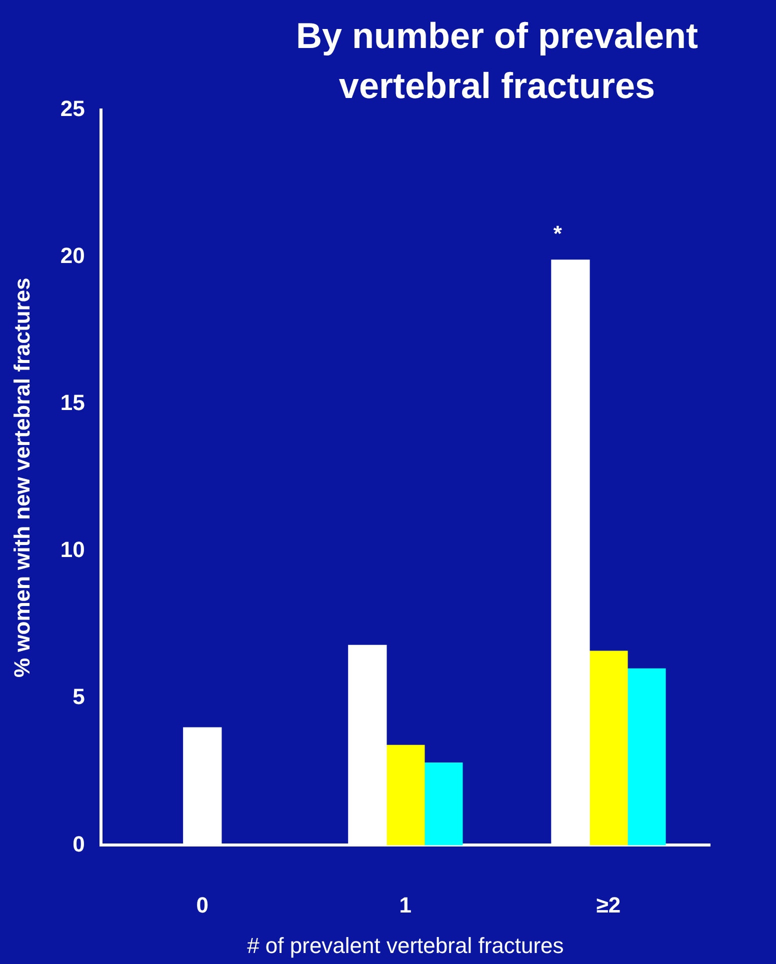  I want to click on y-tick-label: 10, so click(72, 549).